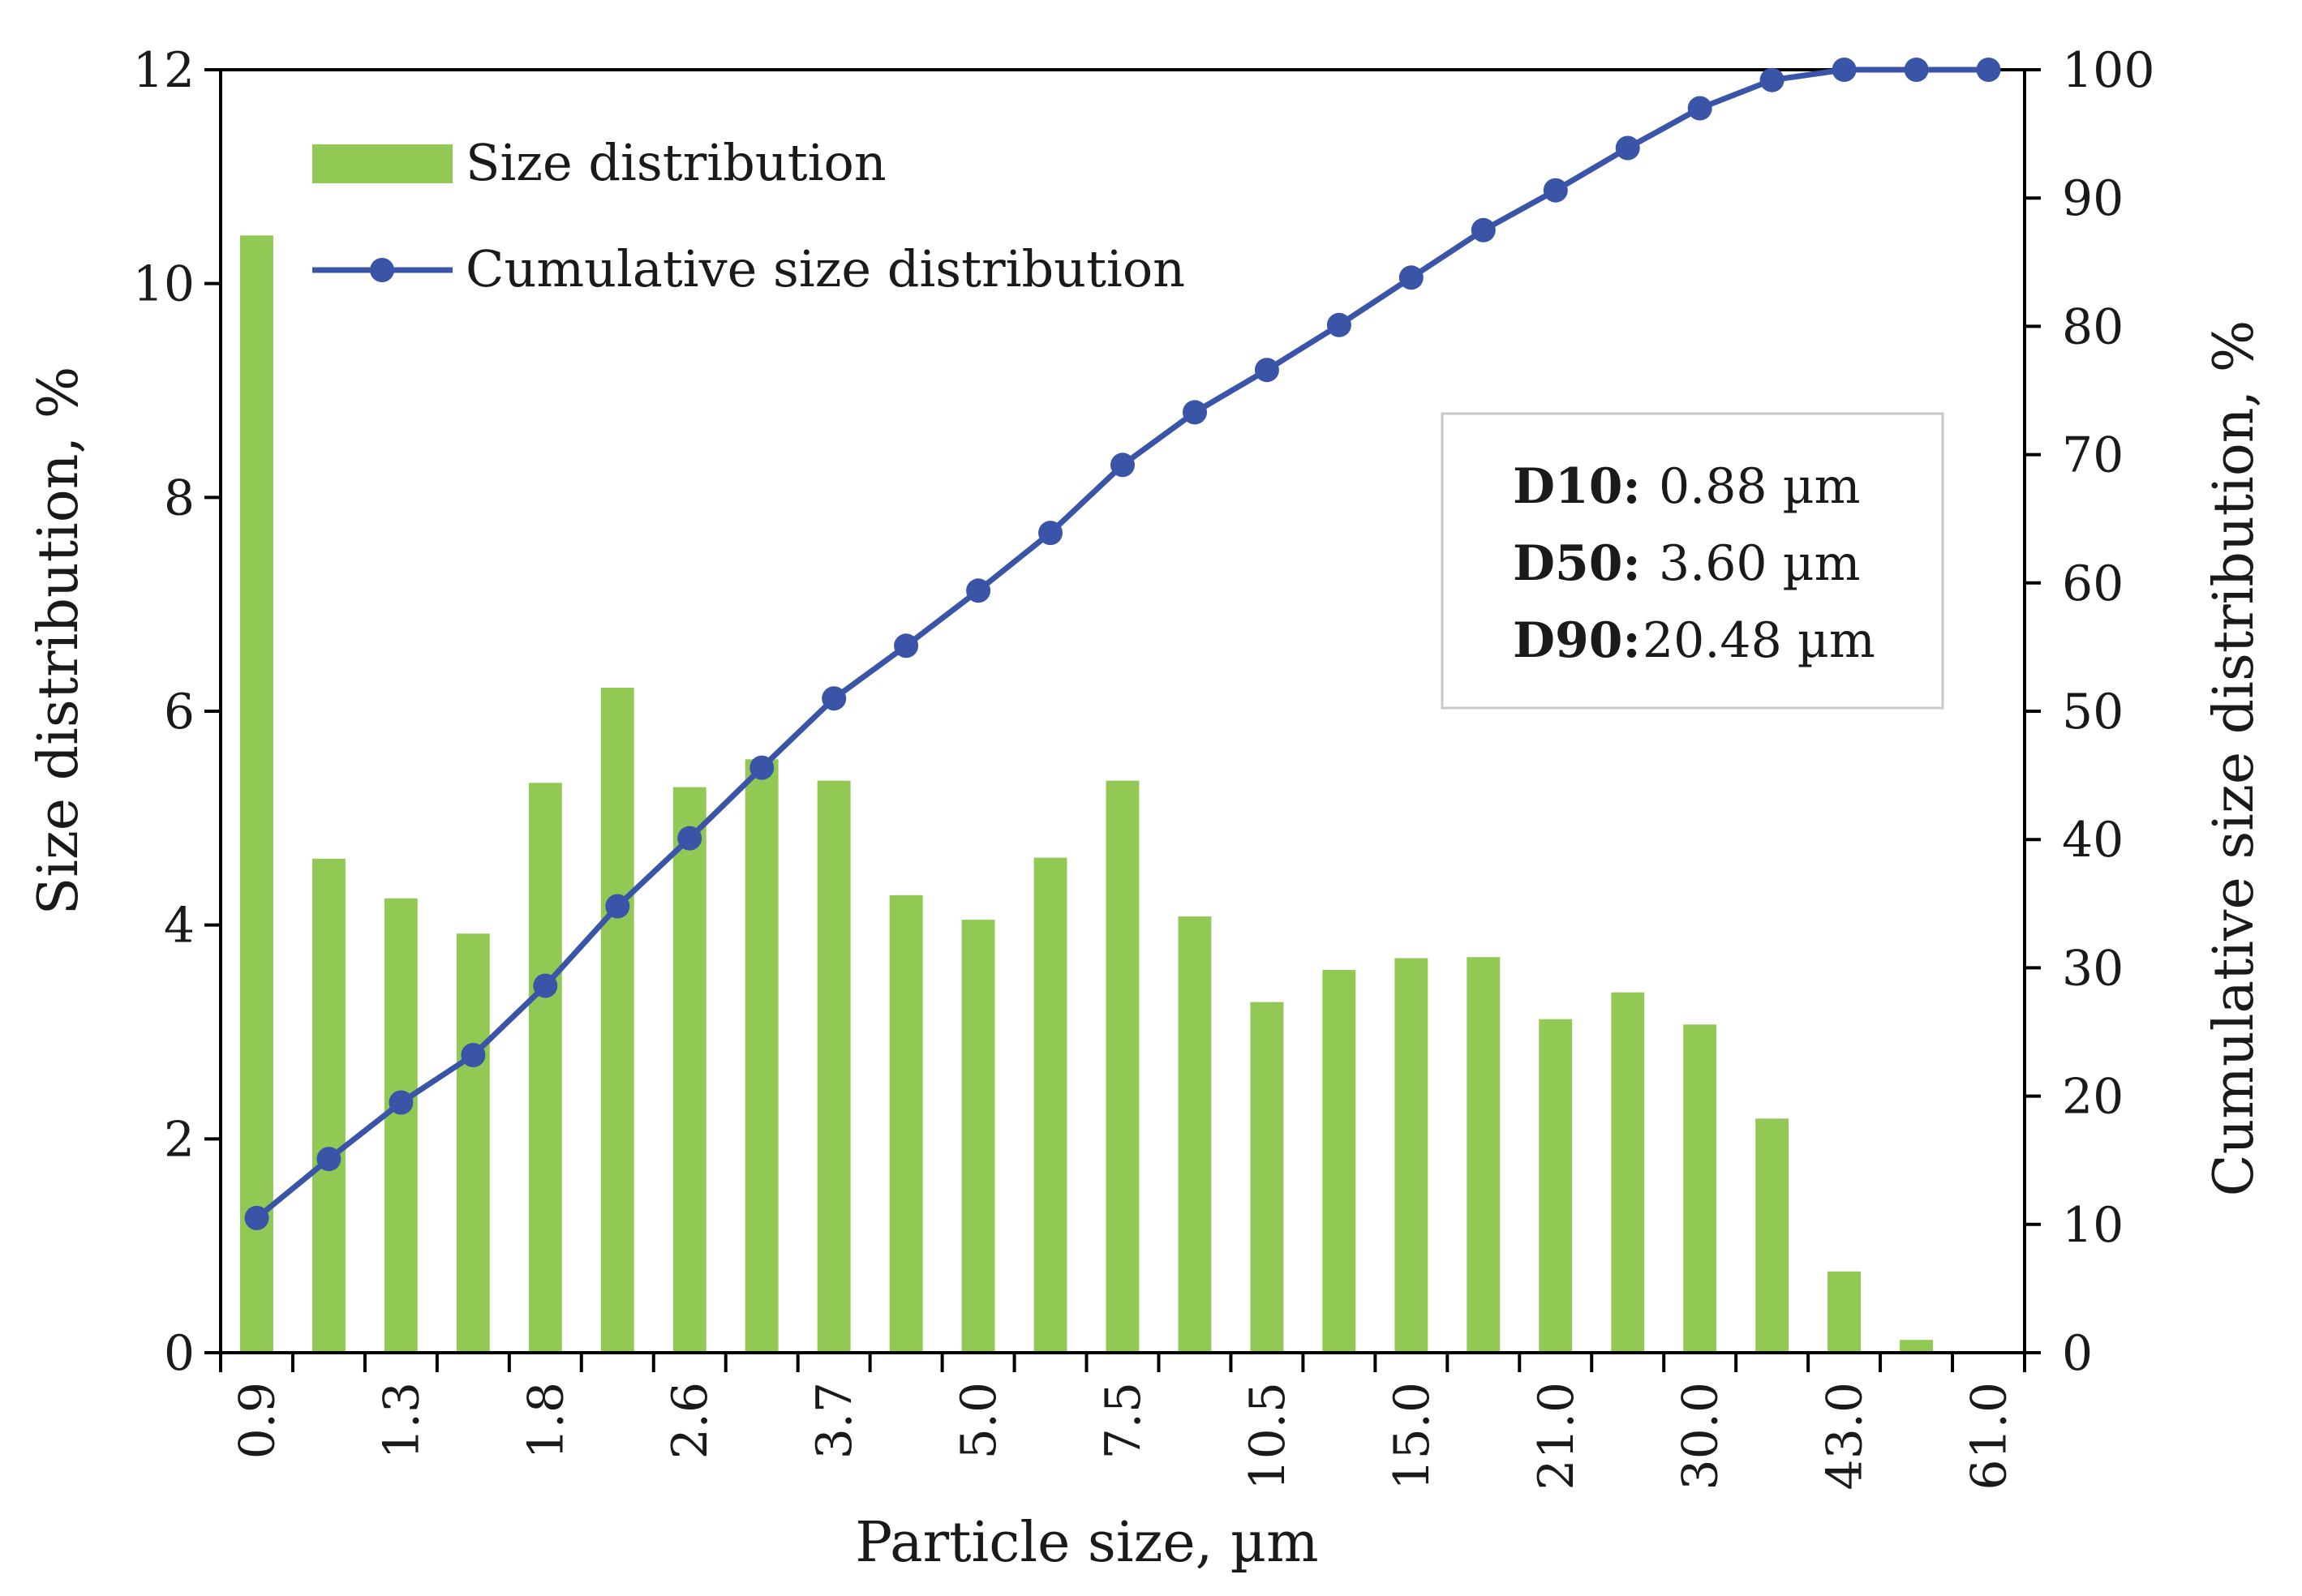  What do you see at coordinates (179, 712) in the screenshot?
I see `y-left-tick-label-3: 6` at bounding box center [179, 712].